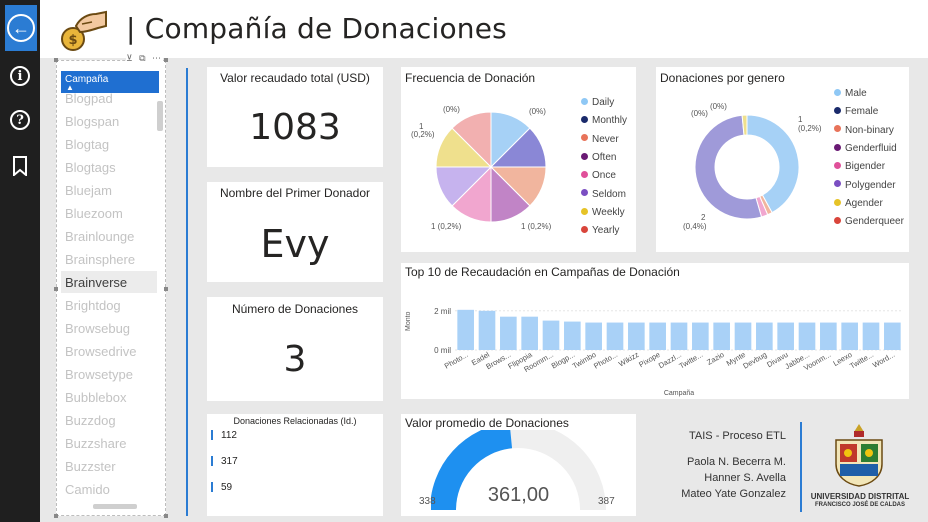 The height and width of the screenshot is (522, 928). What do you see at coordinates (70, 87) in the screenshot?
I see `sort-ascending-icon: ▲` at bounding box center [70, 87].